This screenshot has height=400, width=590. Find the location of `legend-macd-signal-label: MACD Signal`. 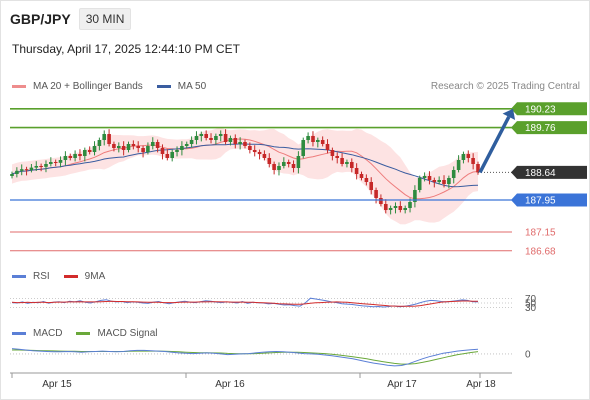

legend-macd-signal-label: MACD Signal is located at coordinates (127, 333).